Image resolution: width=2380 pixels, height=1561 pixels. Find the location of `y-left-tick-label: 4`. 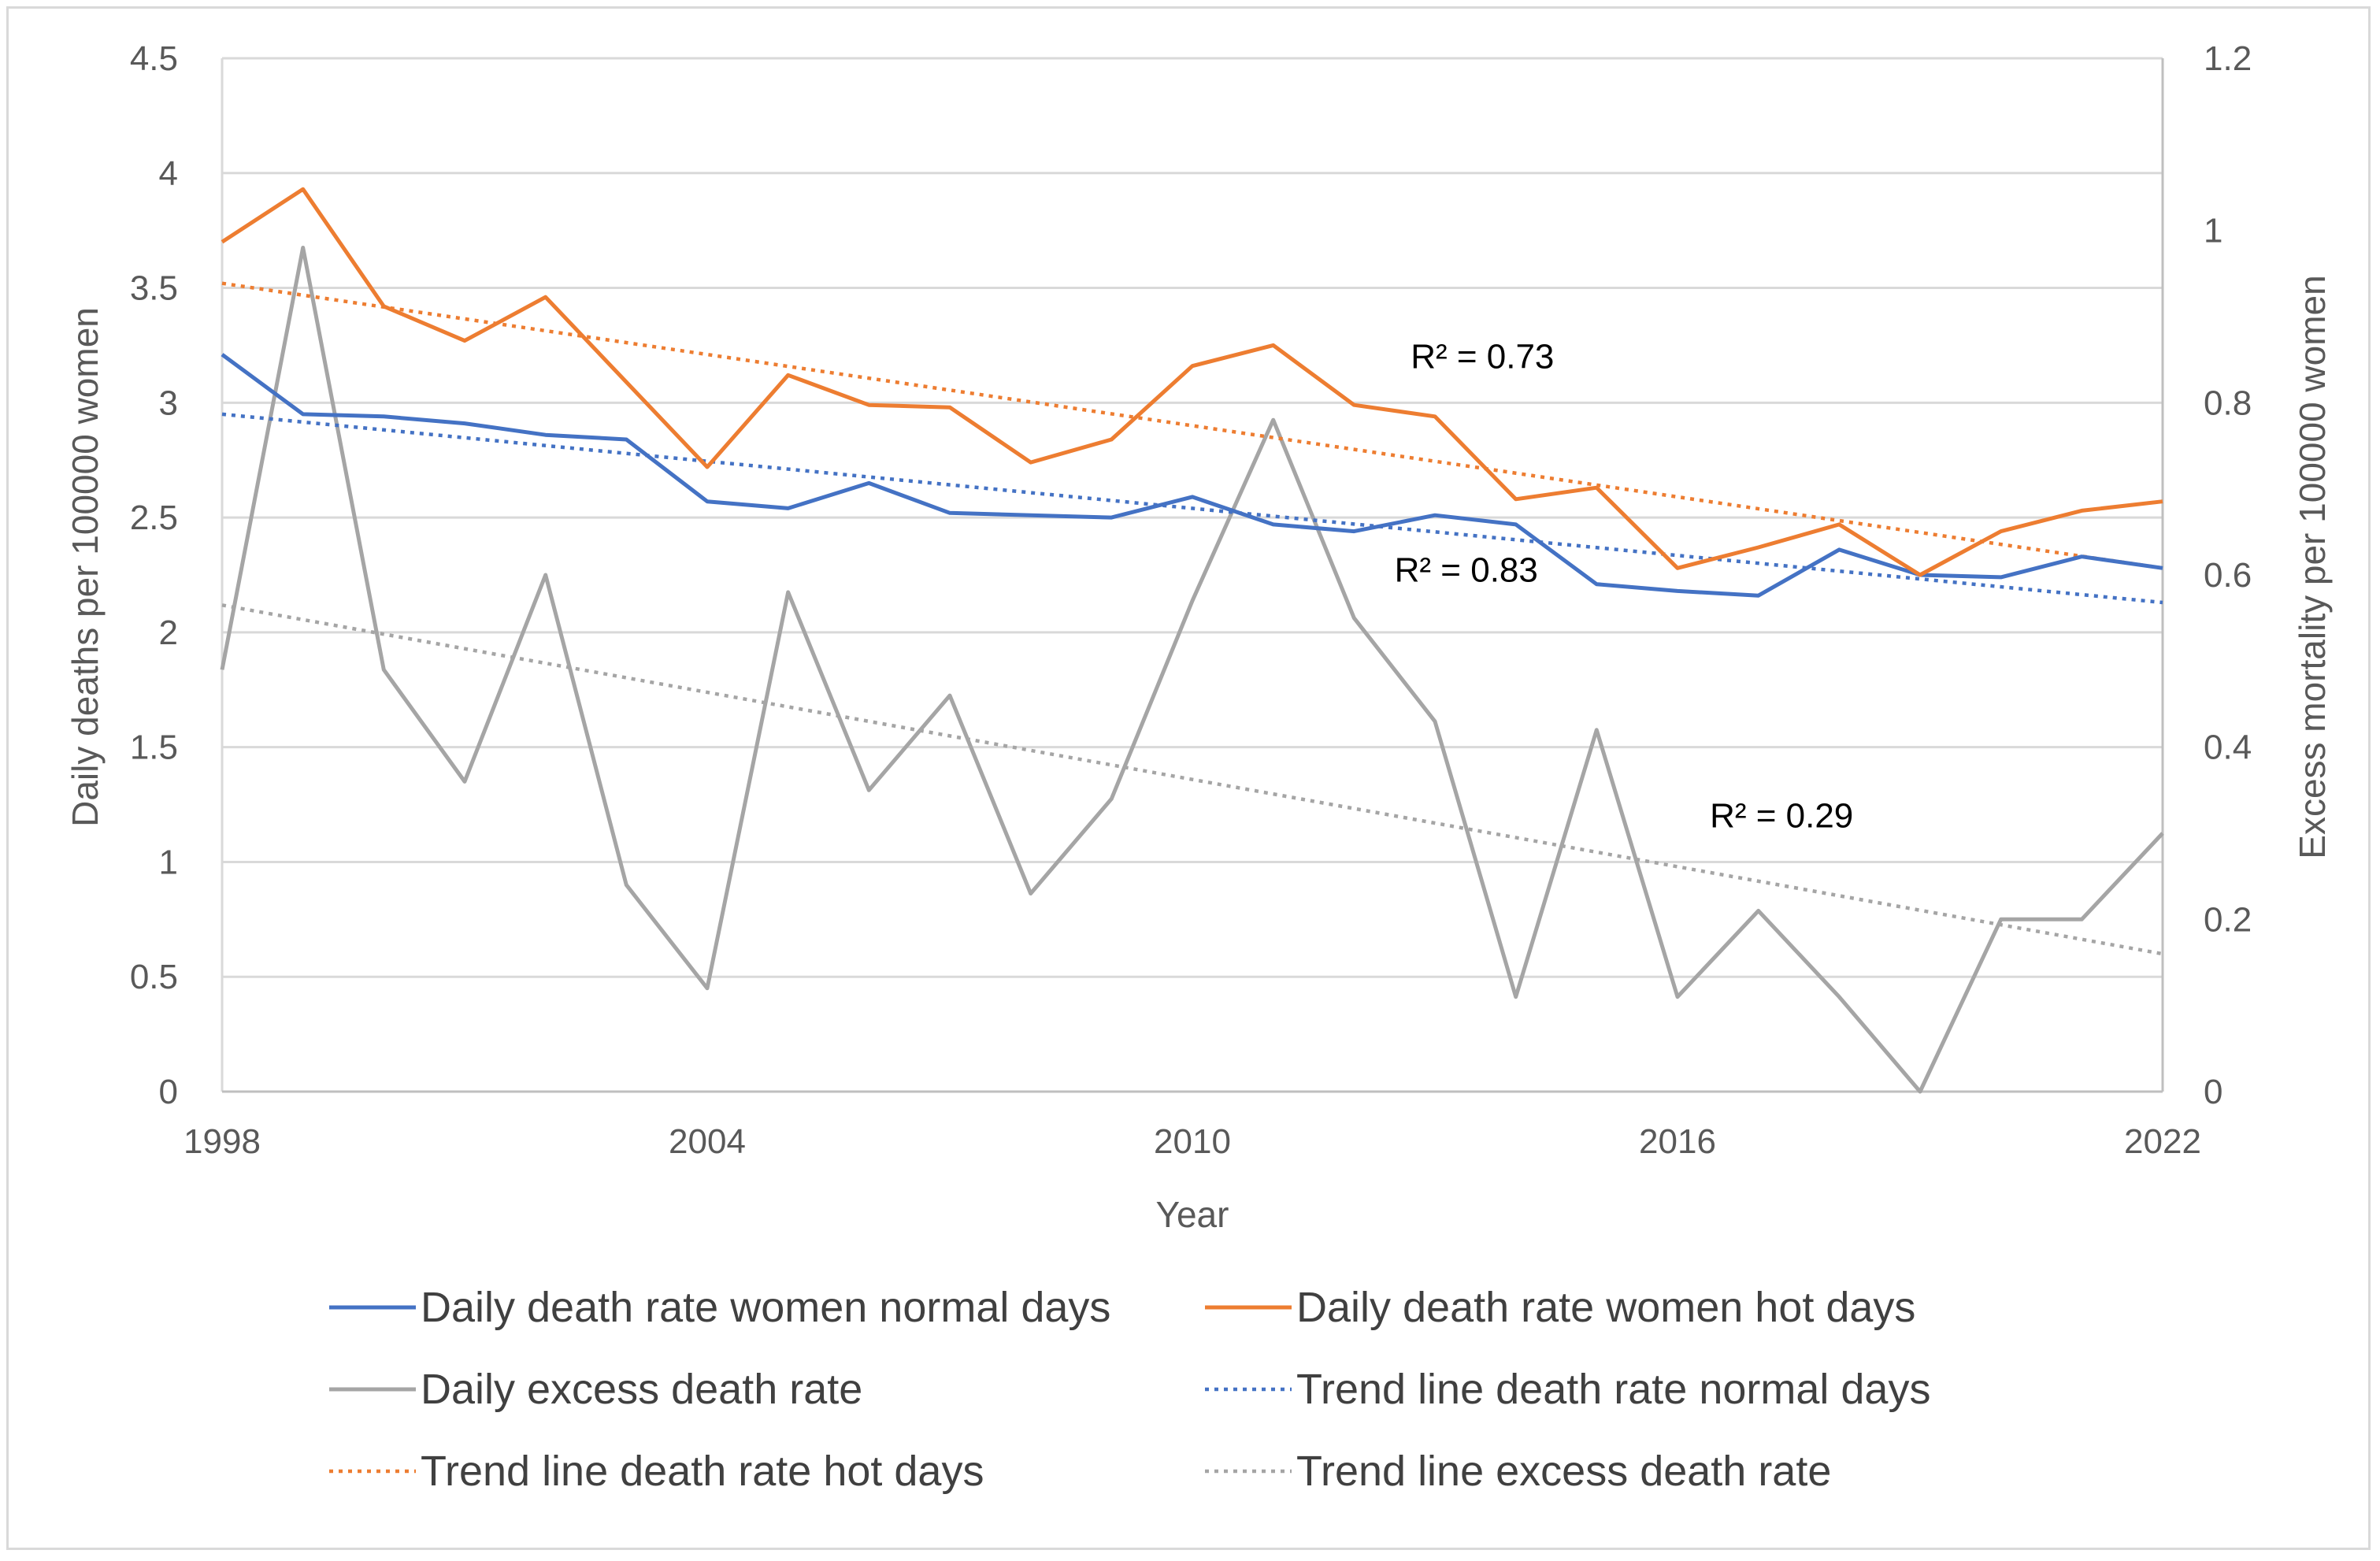

y-left-tick-label: 4 is located at coordinates (168, 173).